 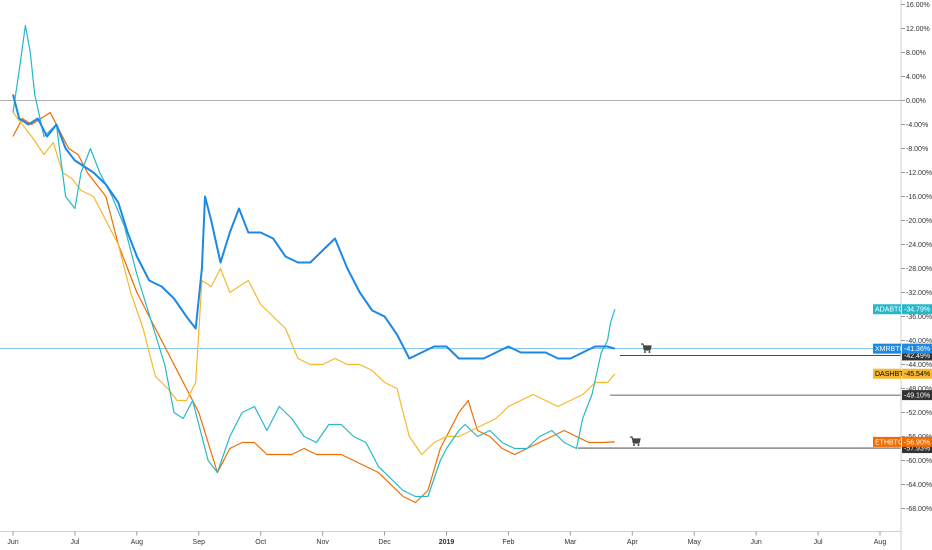 I want to click on y-tick-label: -8.00%, so click(x=917, y=149).